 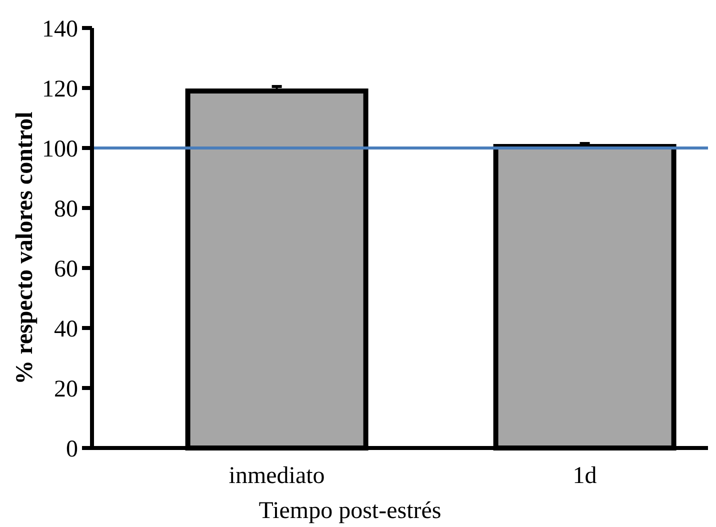 What do you see at coordinates (350, 511) in the screenshot?
I see `x-axis-title: Tiempo post-estrés` at bounding box center [350, 511].